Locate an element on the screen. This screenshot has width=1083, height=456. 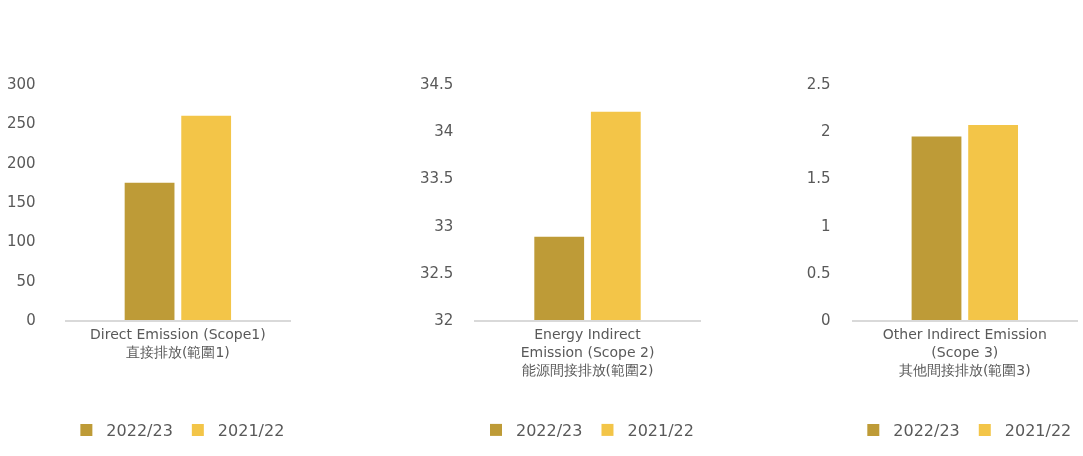
y-tick-label: 0.5 is located at coordinates (818, 272).